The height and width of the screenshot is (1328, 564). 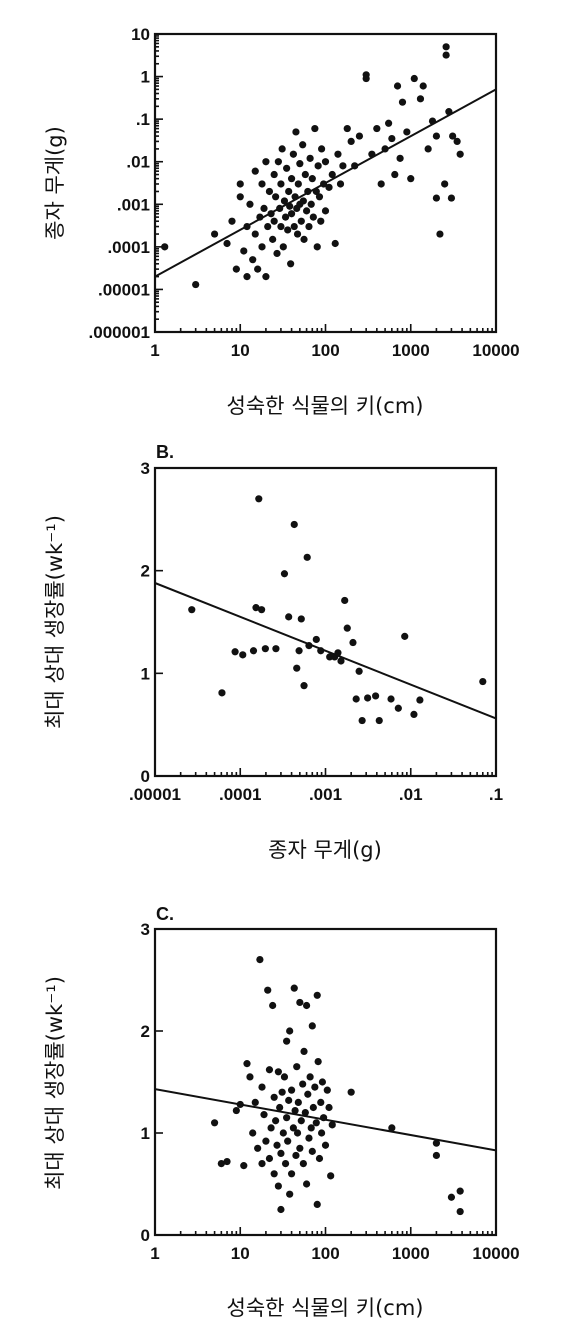 I want to click on y-tick-label: .1, so click(x=143, y=119).